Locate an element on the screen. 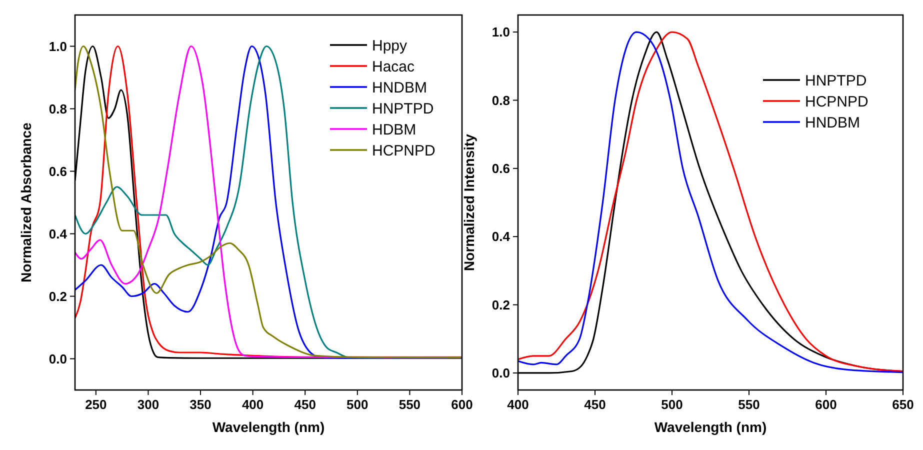 This screenshot has width=923, height=450. x-tick-label: 300 is located at coordinates (148, 404).